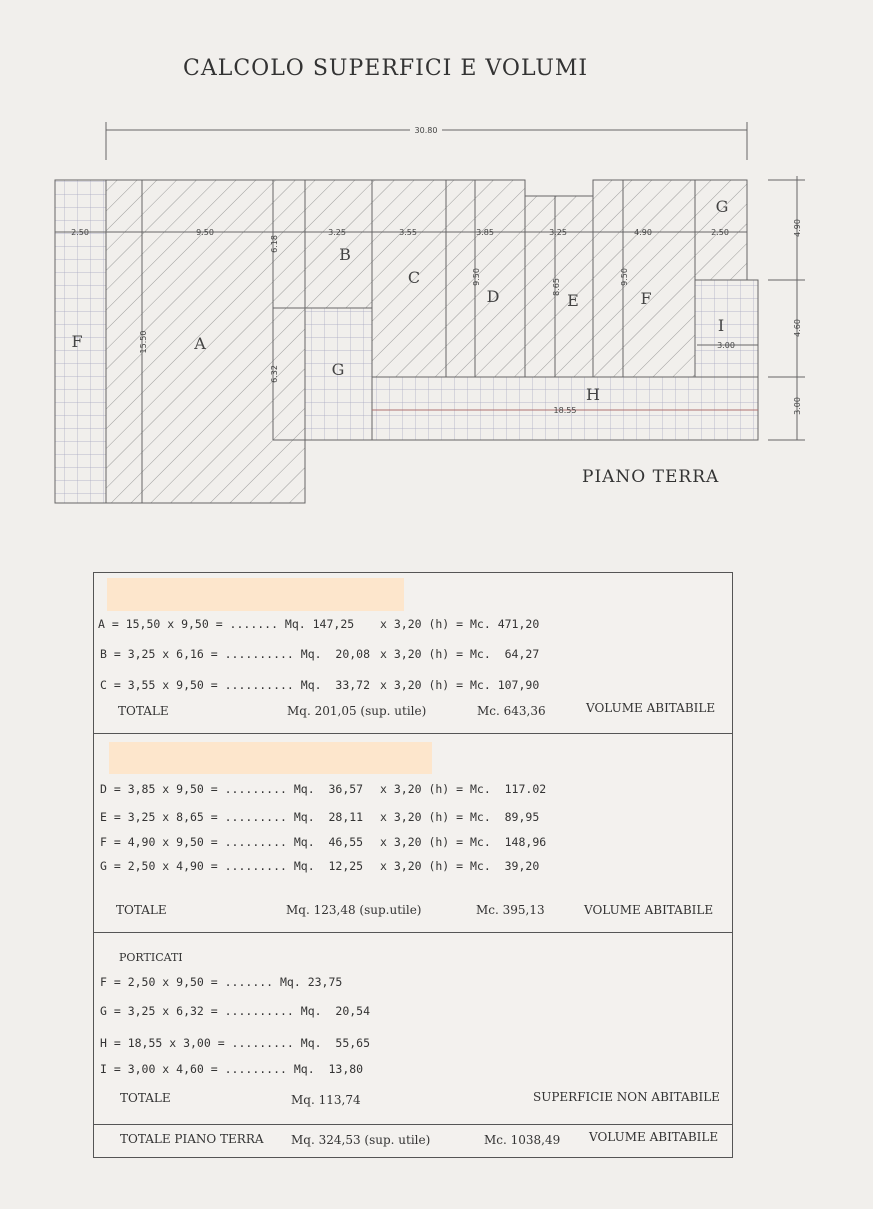 This screenshot has height=1209, width=873. Describe the element at coordinates (556, 287) in the screenshot. I see `dim-v: 8.65` at that location.